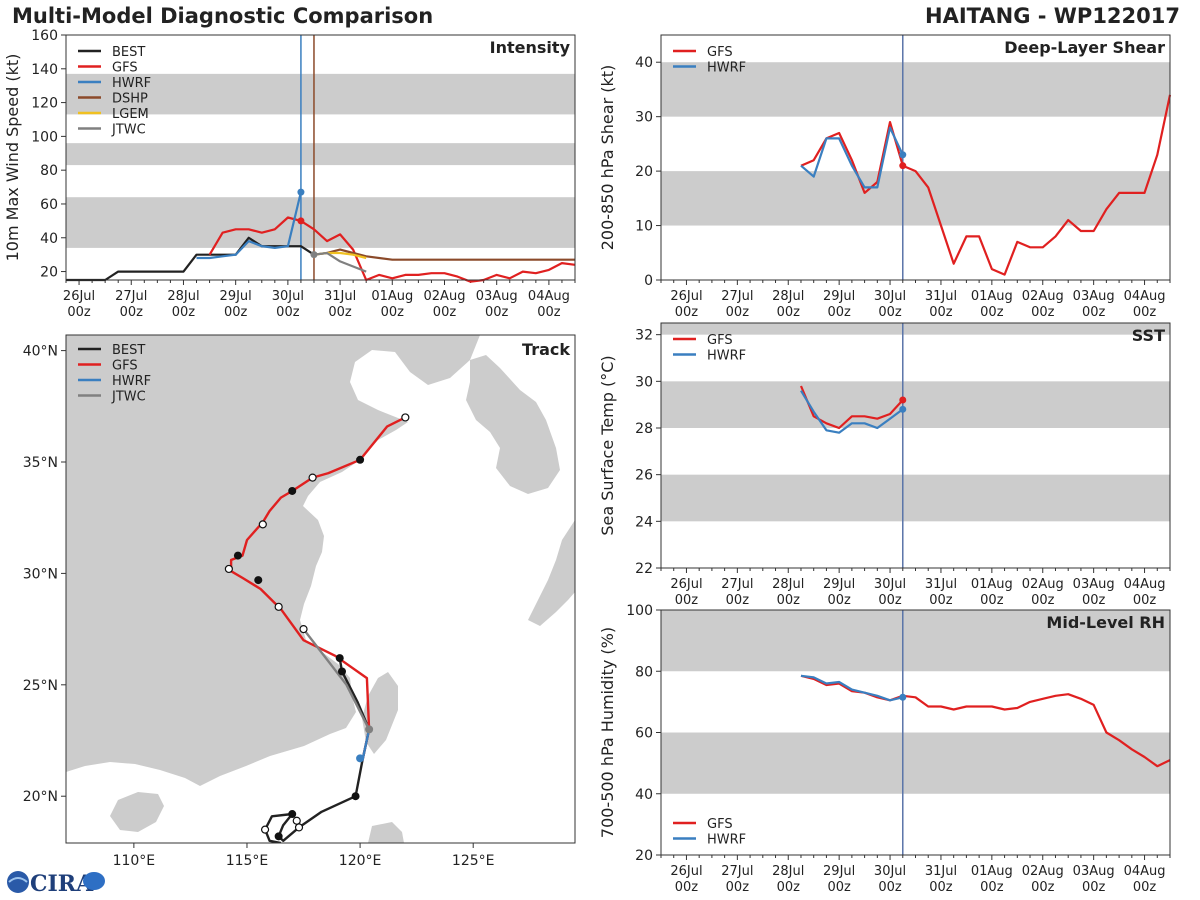 The width and height of the screenshot is (1200, 900). Describe the element at coordinates (44, 36) in the screenshot. I see `y-tick-label: 160` at that location.